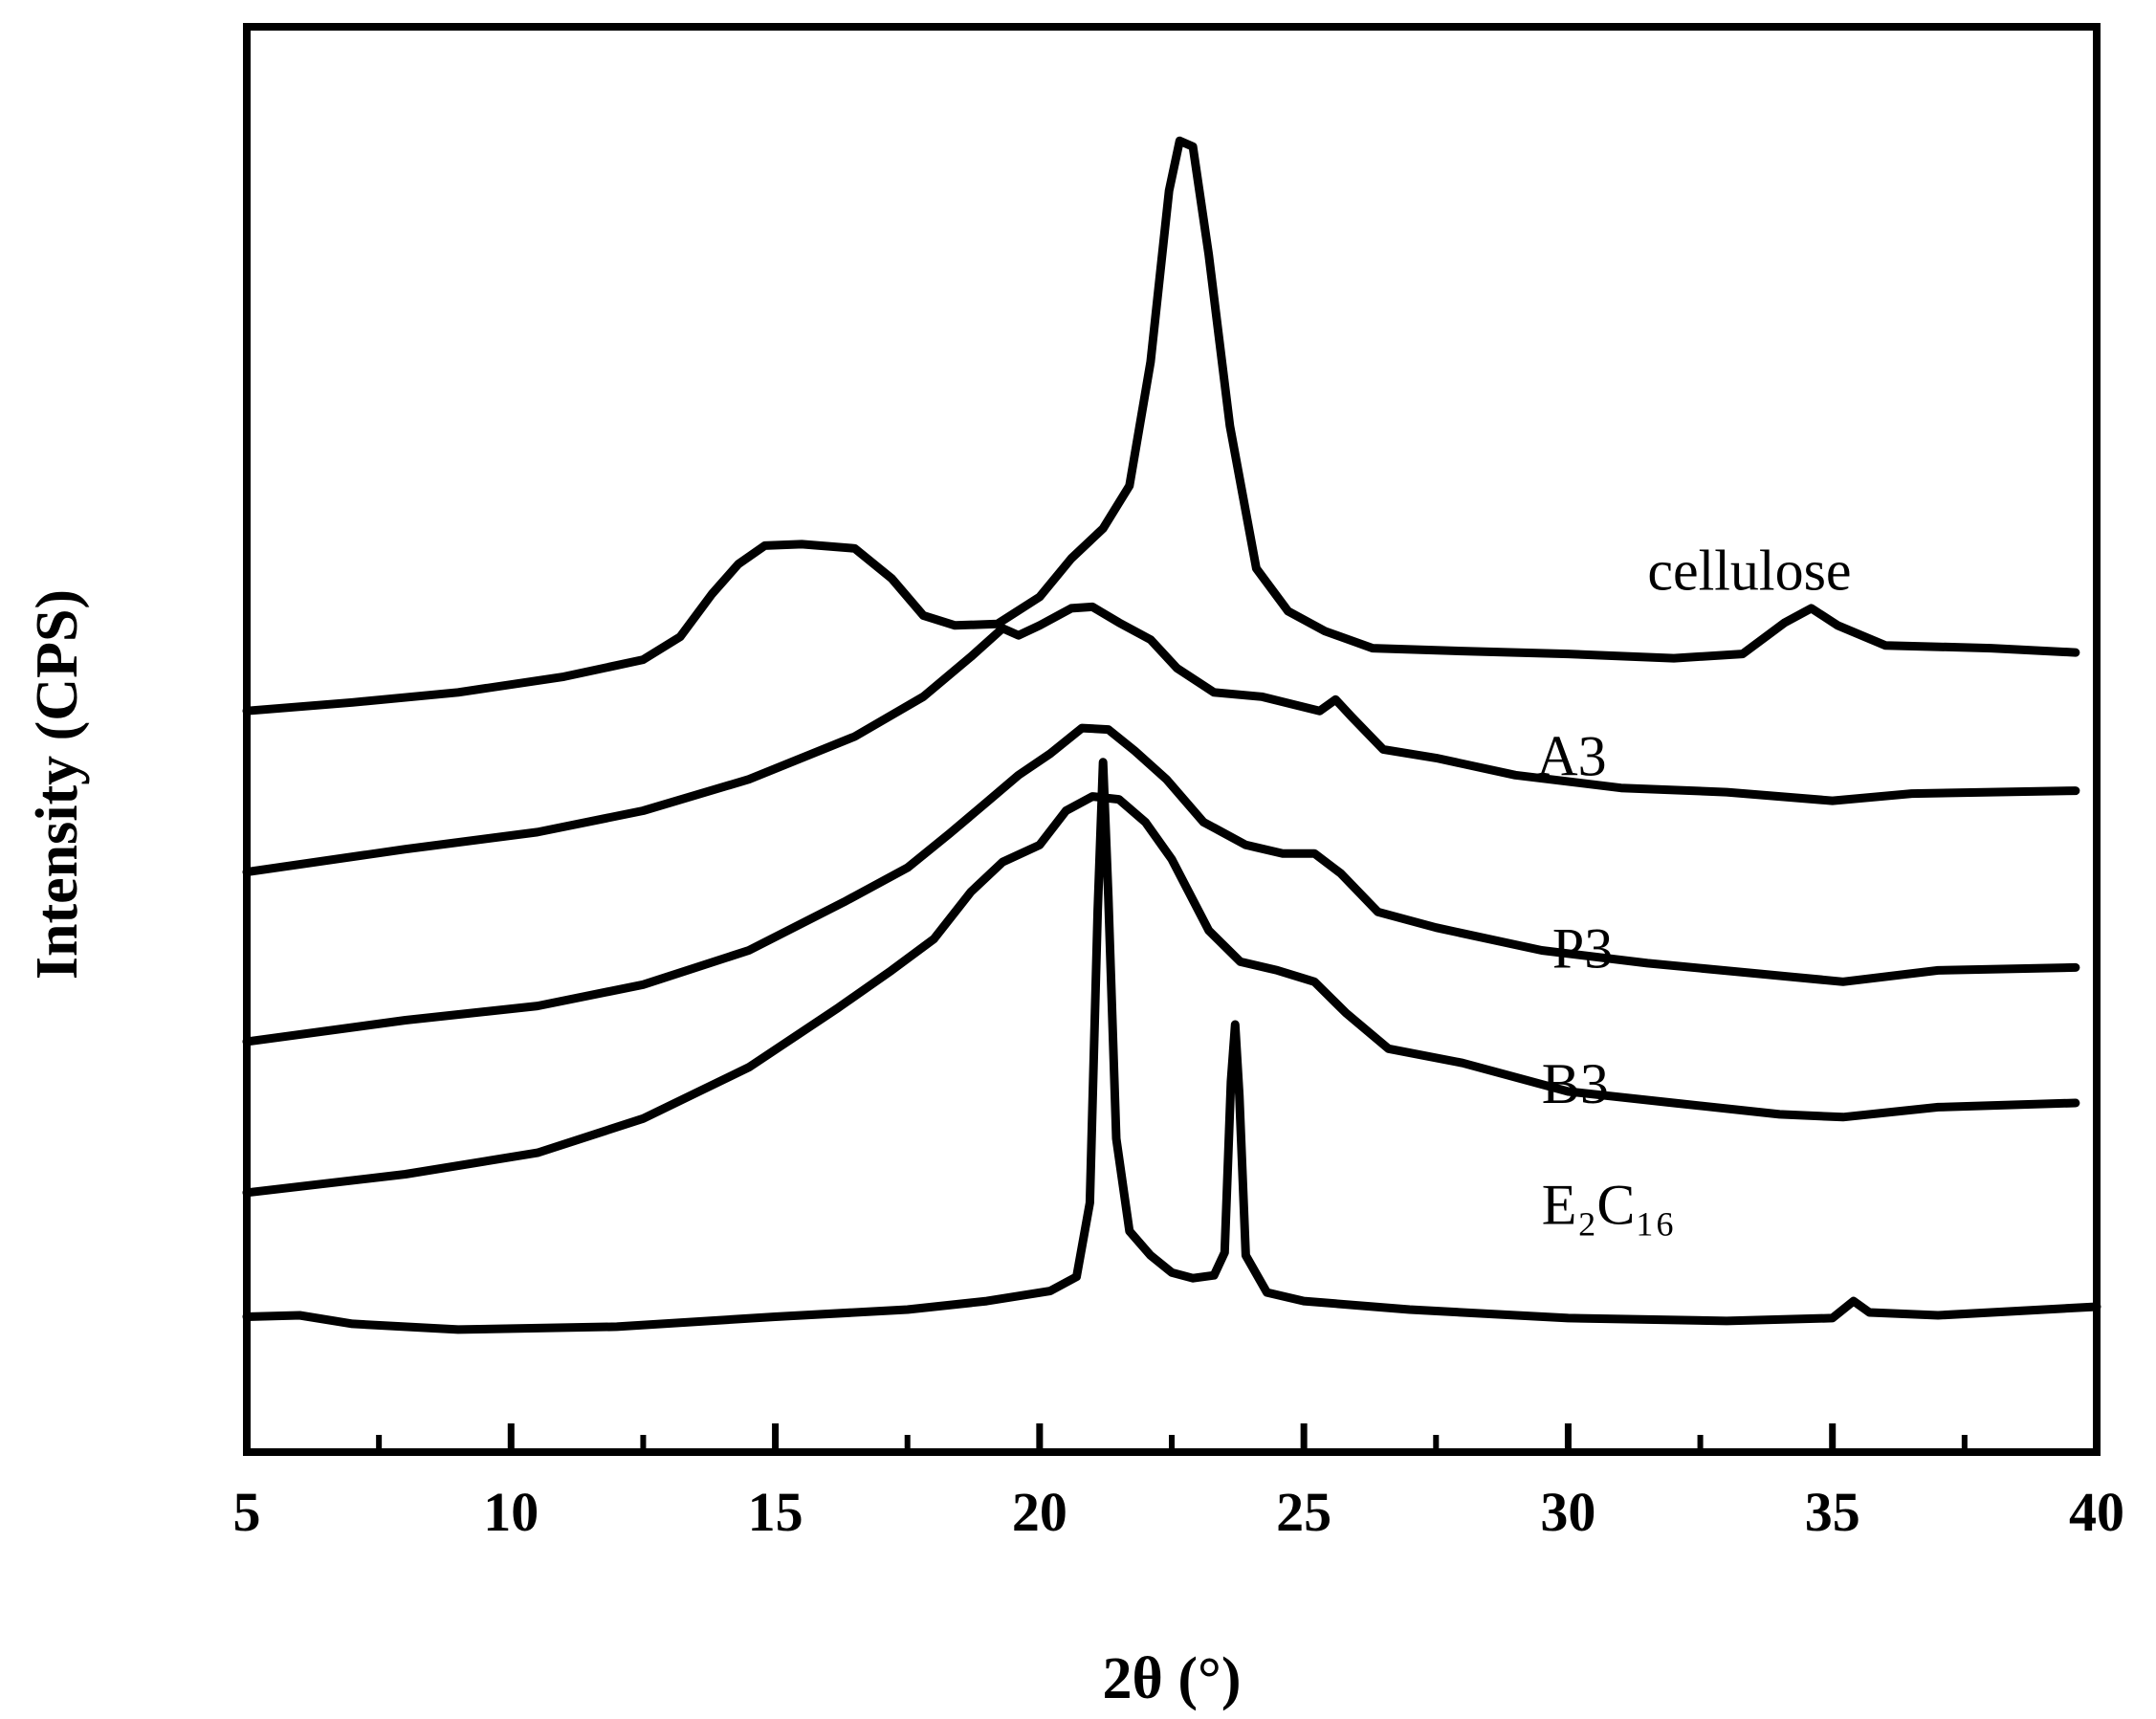 The width and height of the screenshot is (2156, 1719). Describe the element at coordinates (1303, 1512) in the screenshot. I see `x-tick-label: 25` at that location.